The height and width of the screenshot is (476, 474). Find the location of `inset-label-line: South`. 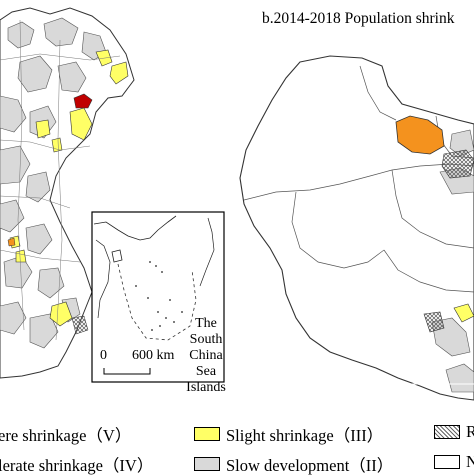

inset-label-line: South is located at coordinates (206, 339).